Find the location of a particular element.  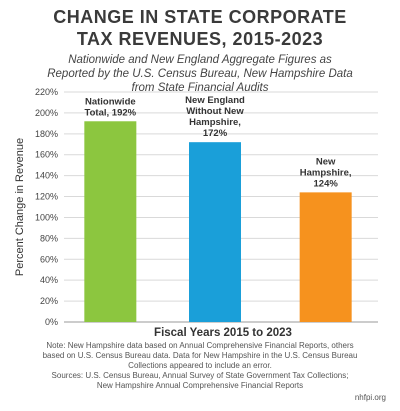

y-tick-label: 100% is located at coordinates (46, 217).